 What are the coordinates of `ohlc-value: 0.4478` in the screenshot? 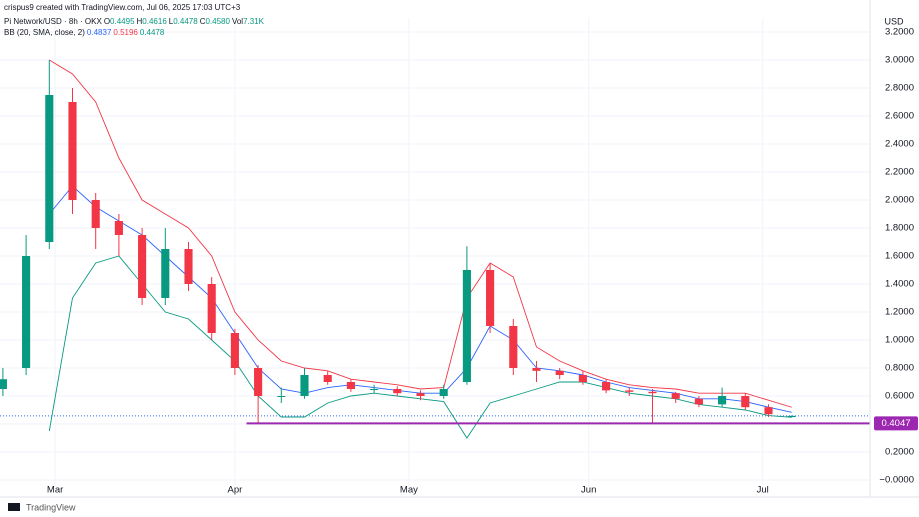 It's located at (185, 21).